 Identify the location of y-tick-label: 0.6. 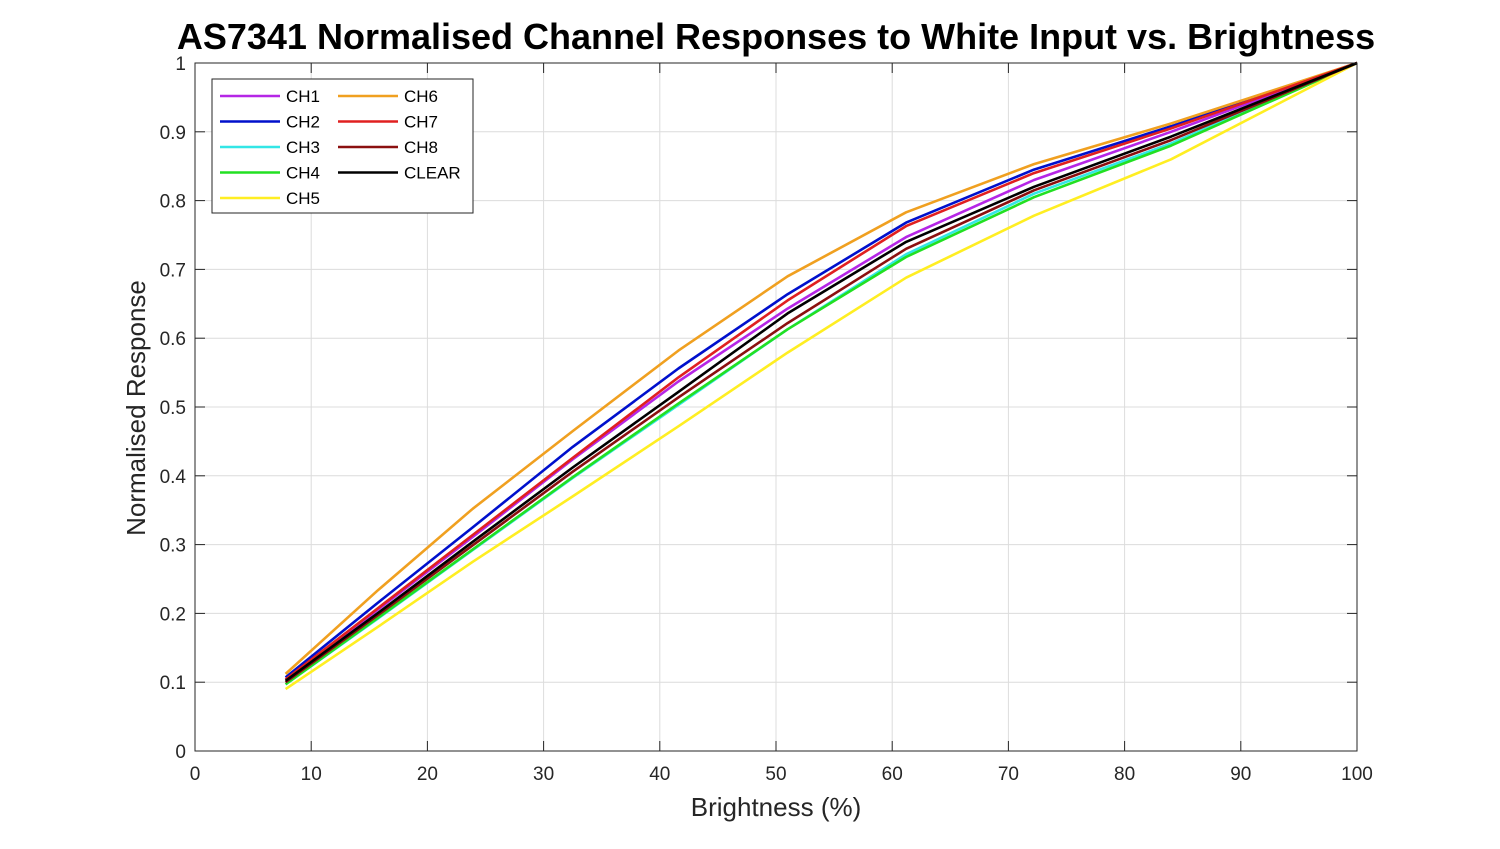
(173, 339).